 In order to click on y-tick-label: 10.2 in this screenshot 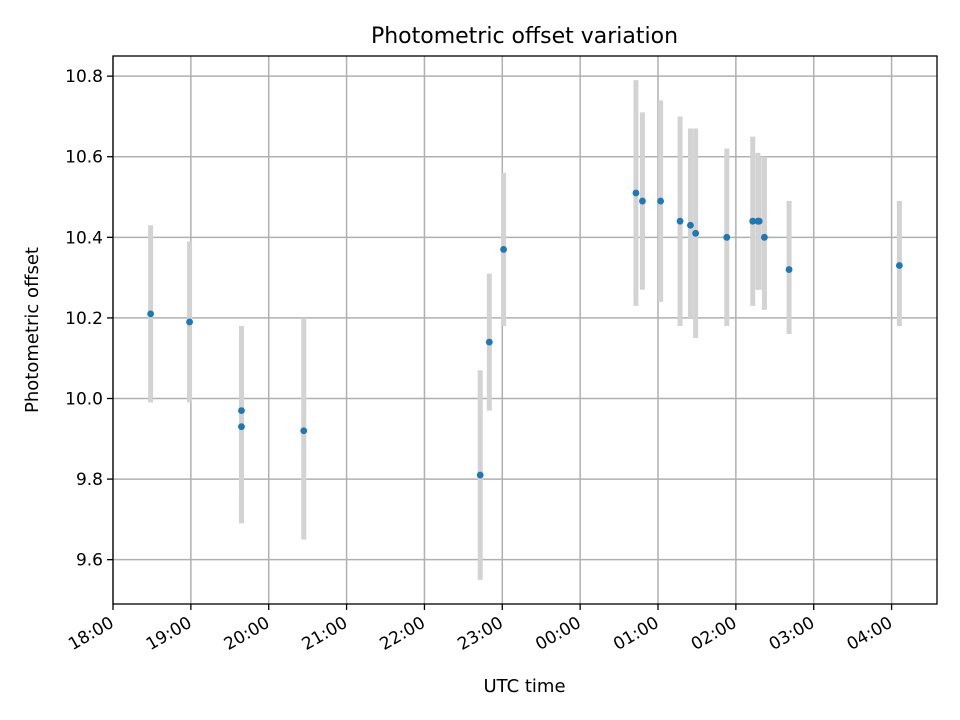, I will do `click(84, 319)`.